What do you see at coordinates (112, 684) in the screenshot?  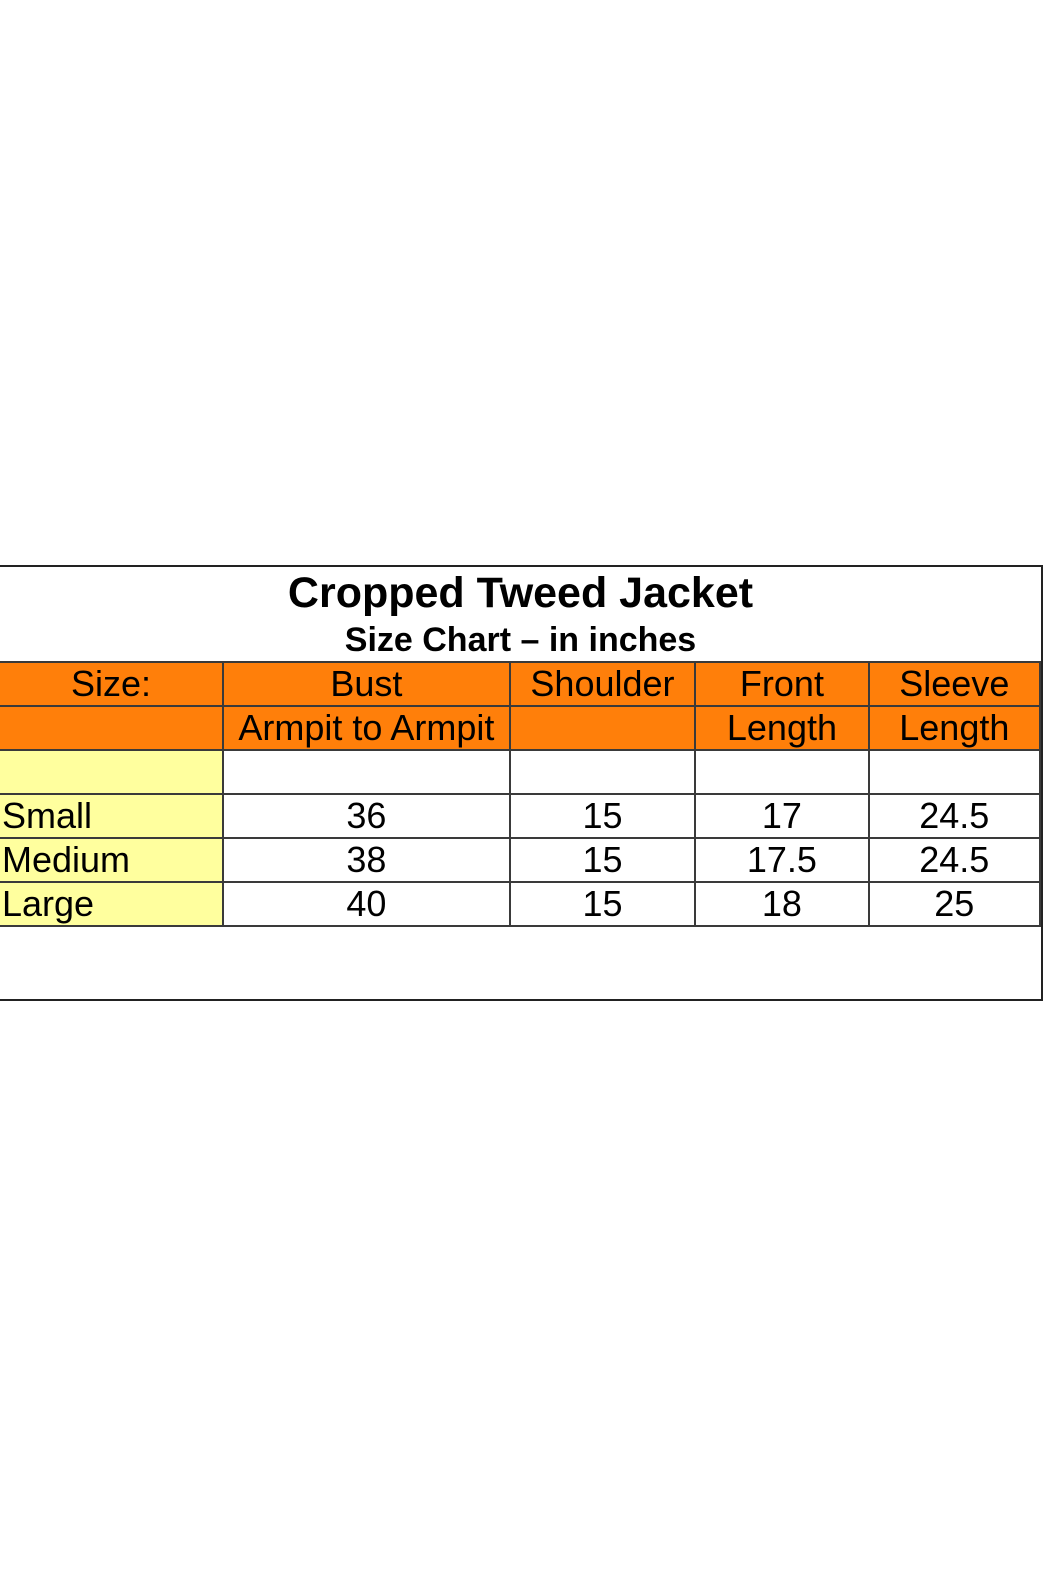 I see `header-size: Size:` at bounding box center [112, 684].